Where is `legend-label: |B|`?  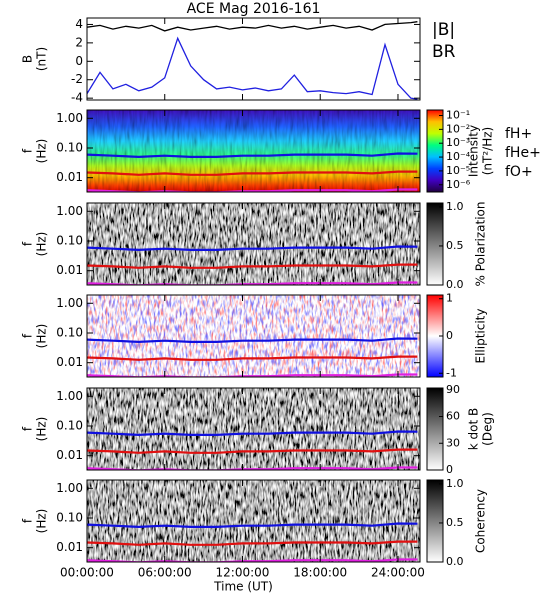 legend-label: |B| is located at coordinates (443, 30).